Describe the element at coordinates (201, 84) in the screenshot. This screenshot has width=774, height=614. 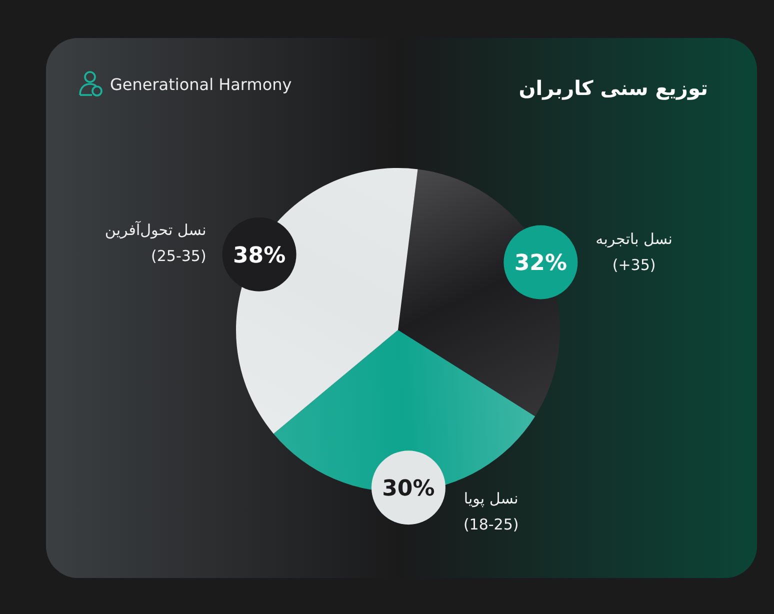
I see `chart-subtitle: Generational Harmony` at that location.